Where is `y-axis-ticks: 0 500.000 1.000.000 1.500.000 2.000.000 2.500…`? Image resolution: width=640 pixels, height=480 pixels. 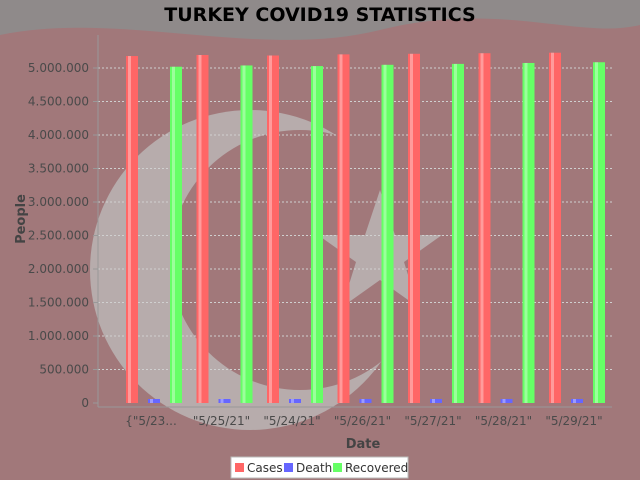 y-axis-ticks: 0 500.000 1.000.000 1.500.000 2.000.000 2.500… is located at coordinates (63, 235).